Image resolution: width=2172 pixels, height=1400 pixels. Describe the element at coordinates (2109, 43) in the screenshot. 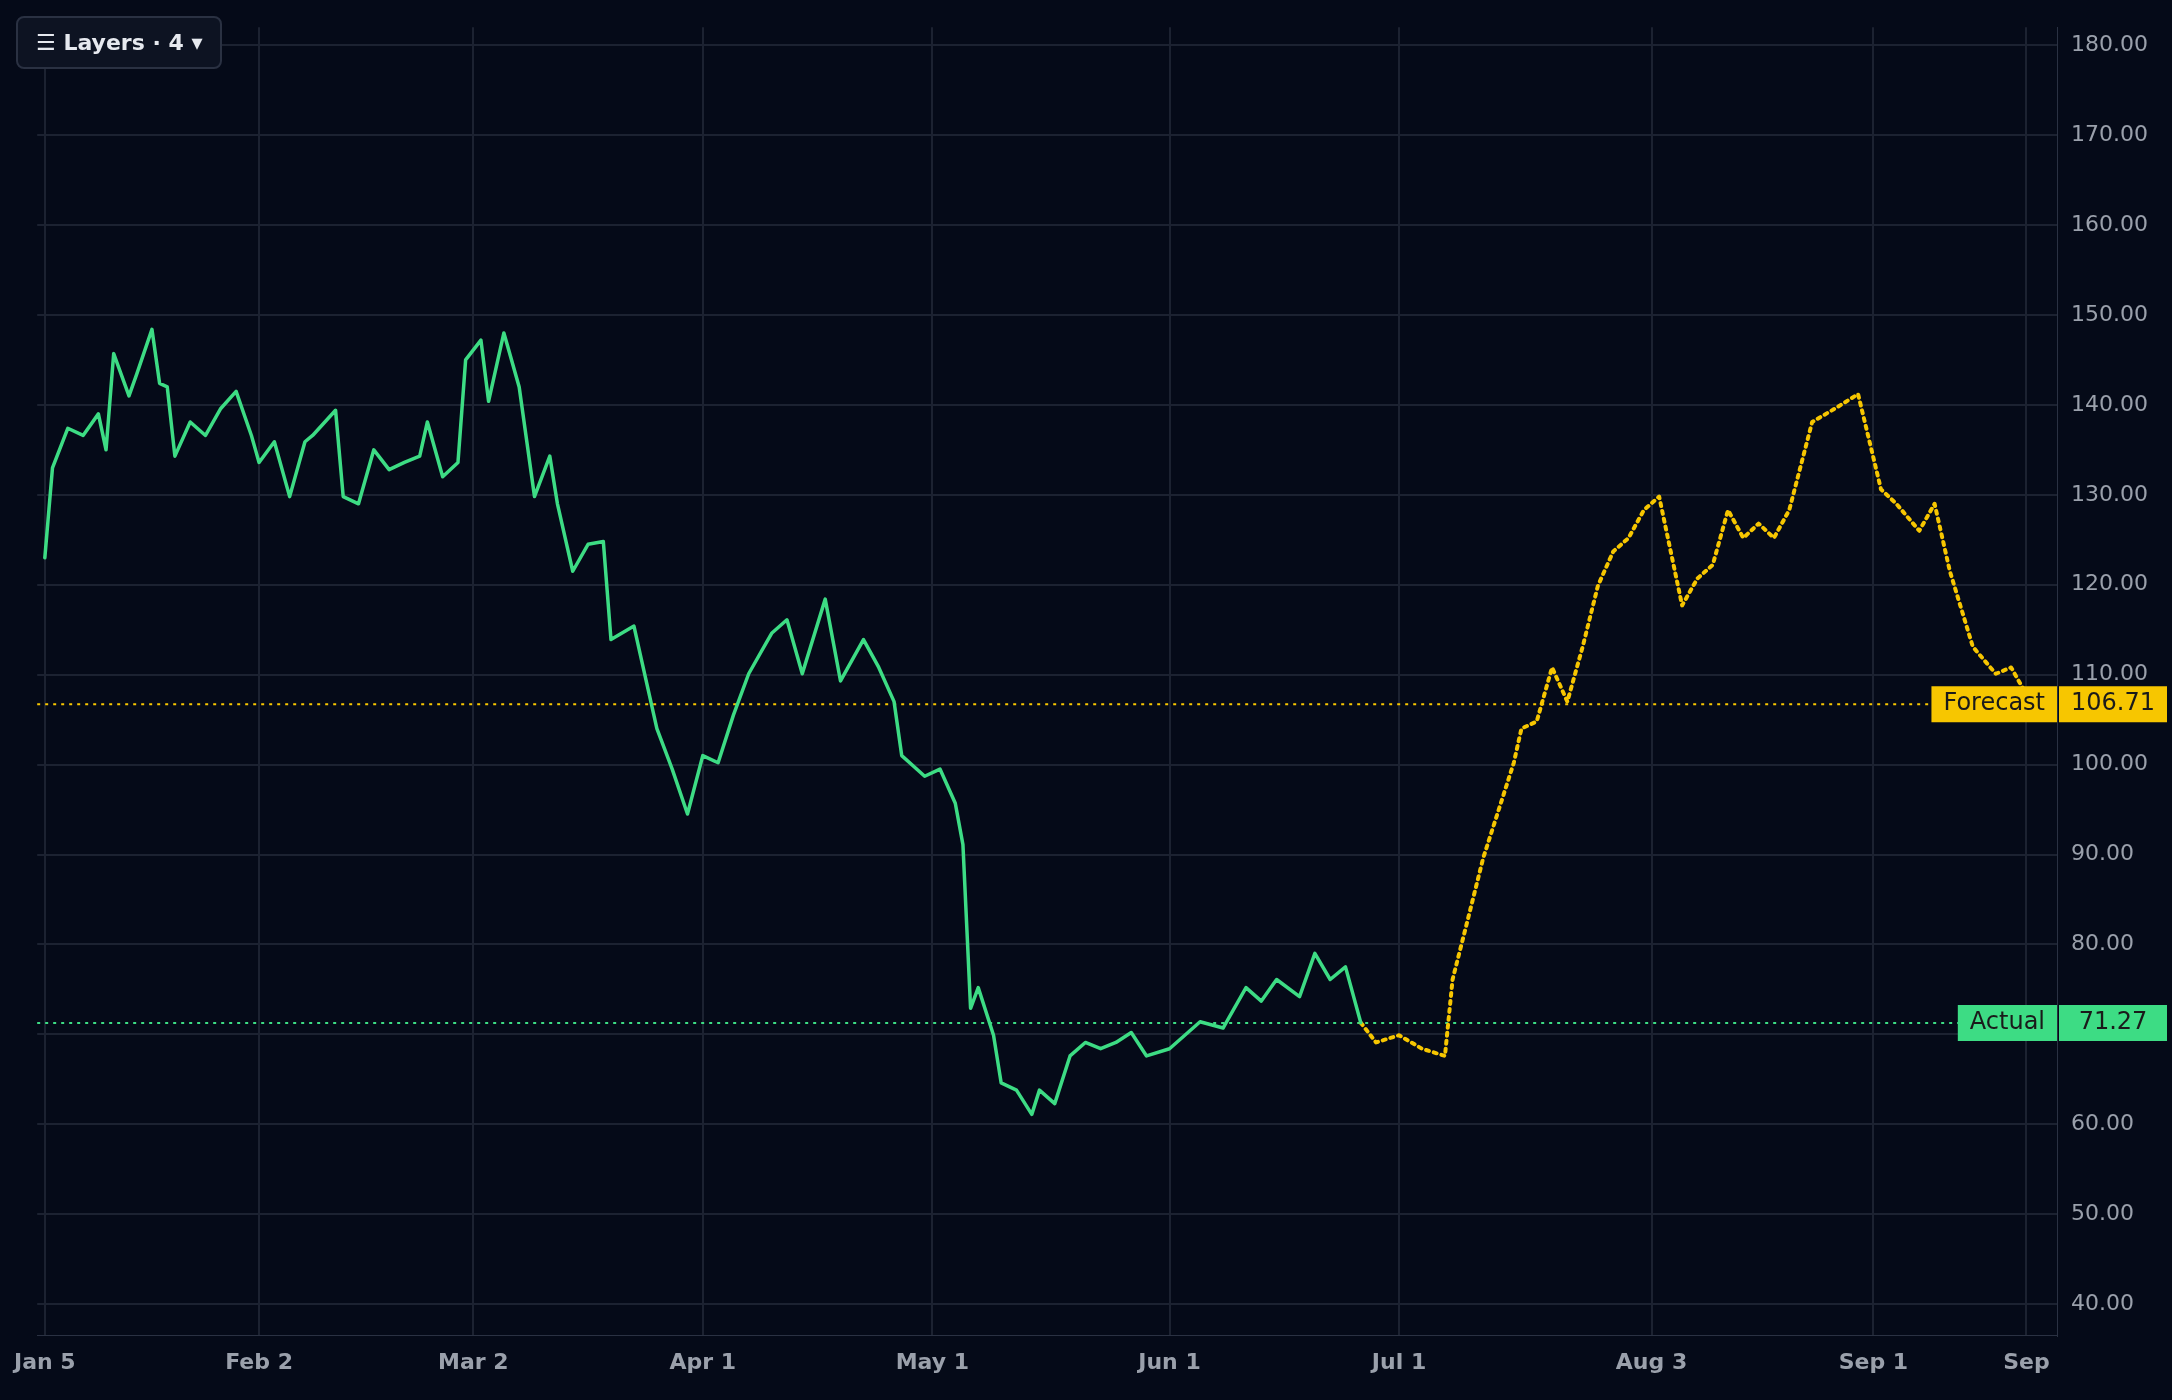

I see `y-tick-label: 180.00` at that location.